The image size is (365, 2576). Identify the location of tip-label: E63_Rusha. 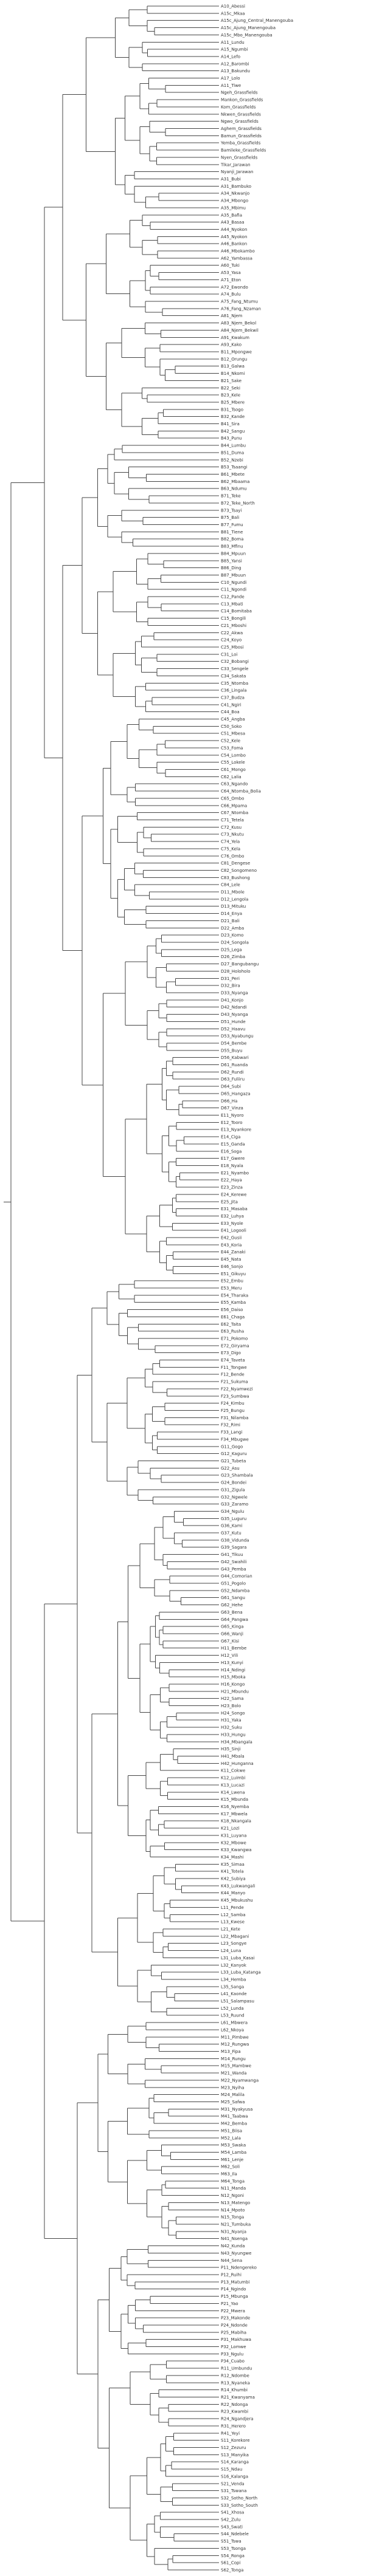
(232, 1331).